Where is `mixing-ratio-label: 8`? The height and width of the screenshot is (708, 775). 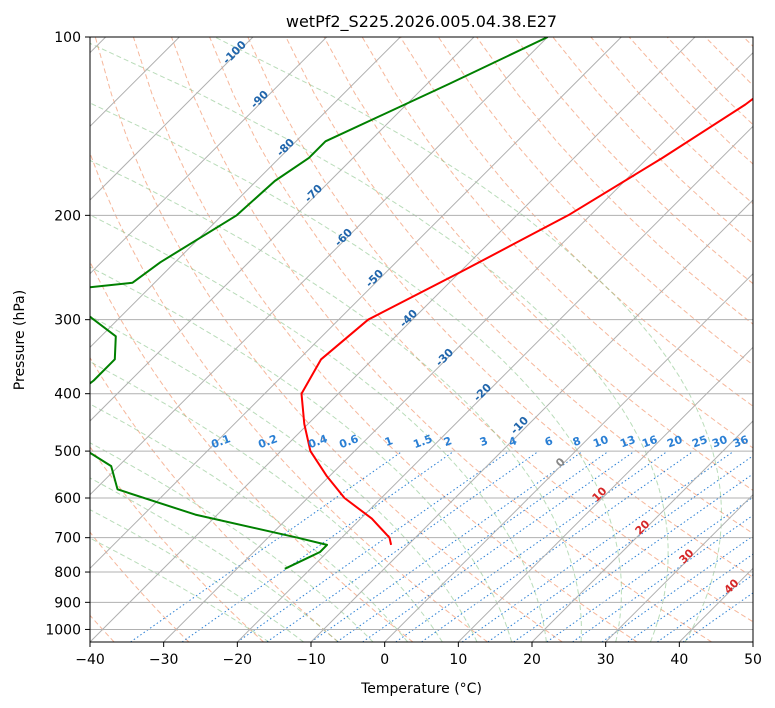 mixing-ratio-label: 8 is located at coordinates (577, 441).